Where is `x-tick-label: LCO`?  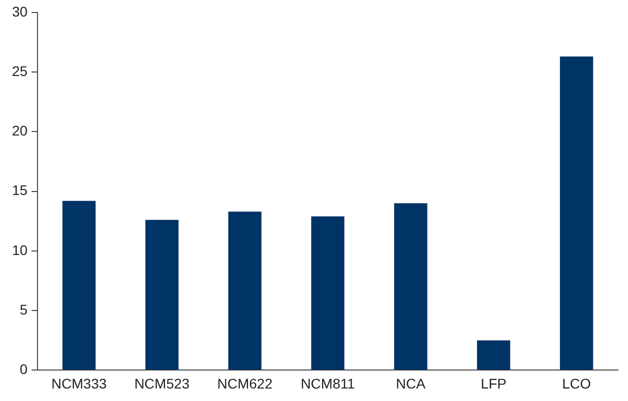 x-tick-label: LCO is located at coordinates (577, 383).